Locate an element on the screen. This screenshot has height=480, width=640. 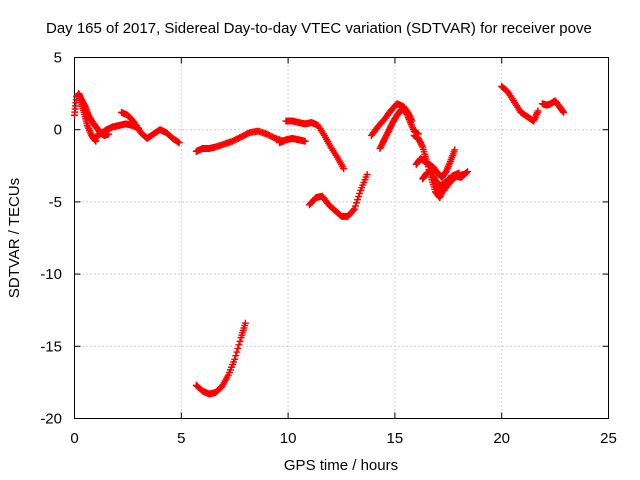
x-tick-label: 15 is located at coordinates (395, 438).